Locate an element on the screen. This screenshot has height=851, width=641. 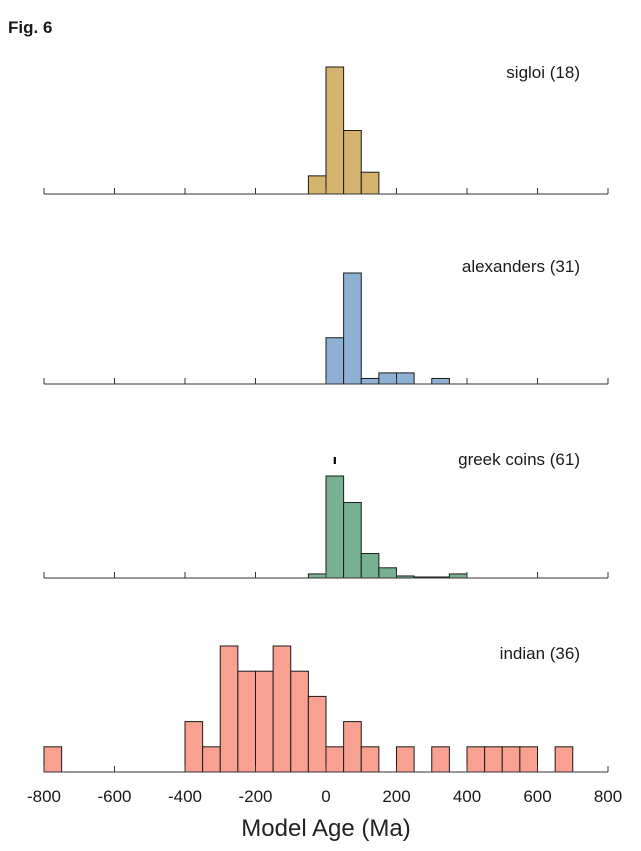
x-axis-title: Model Age (Ma) is located at coordinates (325, 828).